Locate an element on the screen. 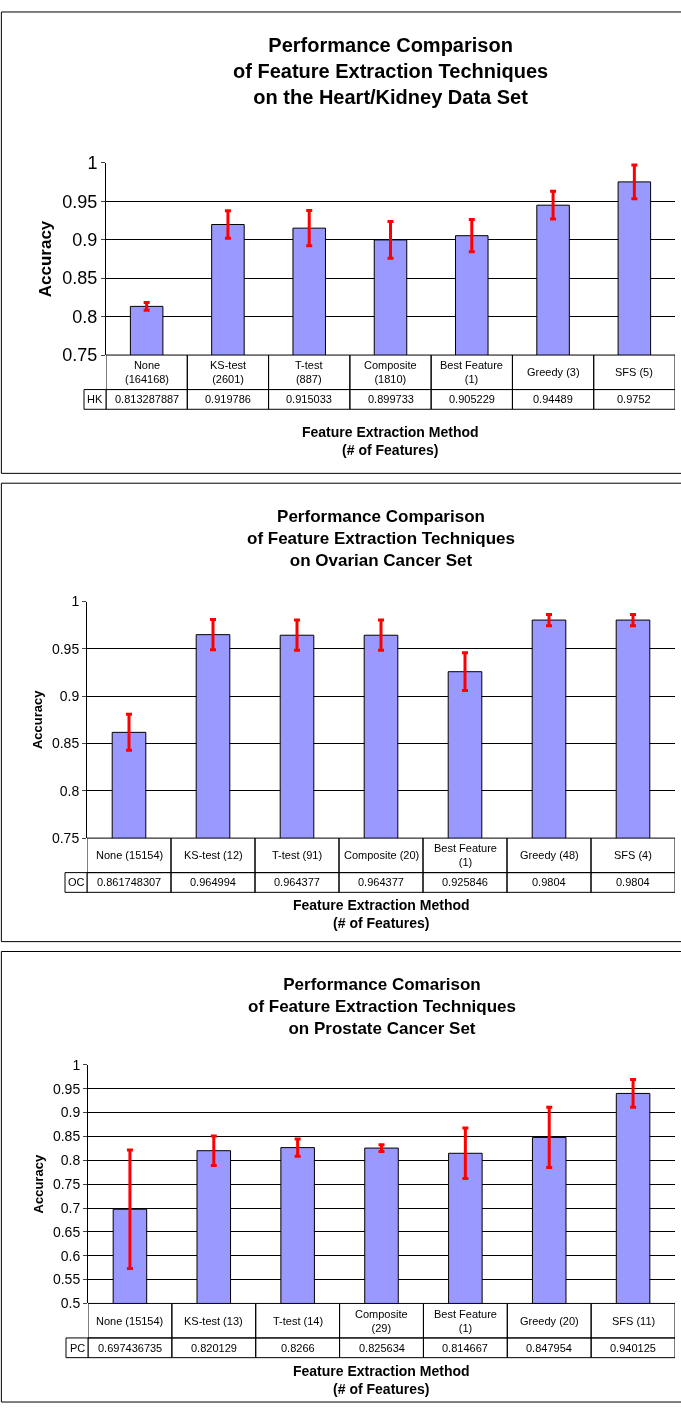 The width and height of the screenshot is (681, 1414). y-tick-label: 0.6 is located at coordinates (70, 1255).